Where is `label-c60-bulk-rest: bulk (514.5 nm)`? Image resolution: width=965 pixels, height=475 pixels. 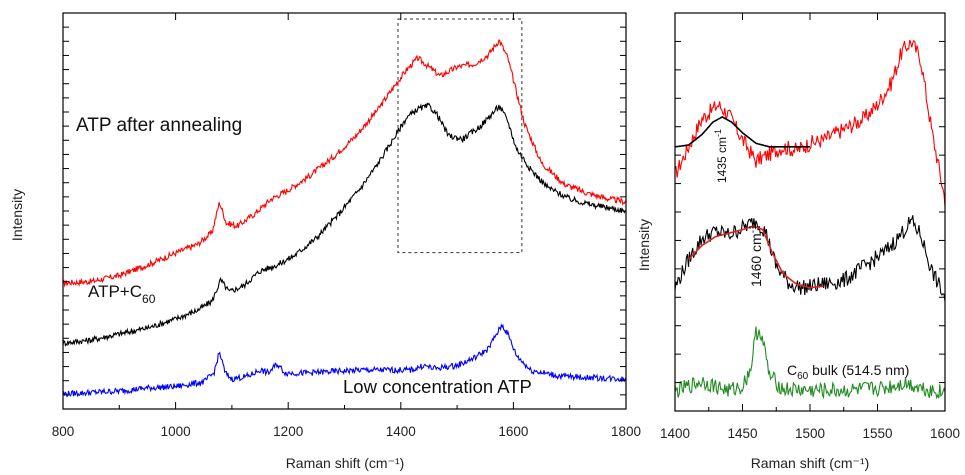
label-c60-bulk-rest: bulk (514.5 nm) is located at coordinates (858, 370).